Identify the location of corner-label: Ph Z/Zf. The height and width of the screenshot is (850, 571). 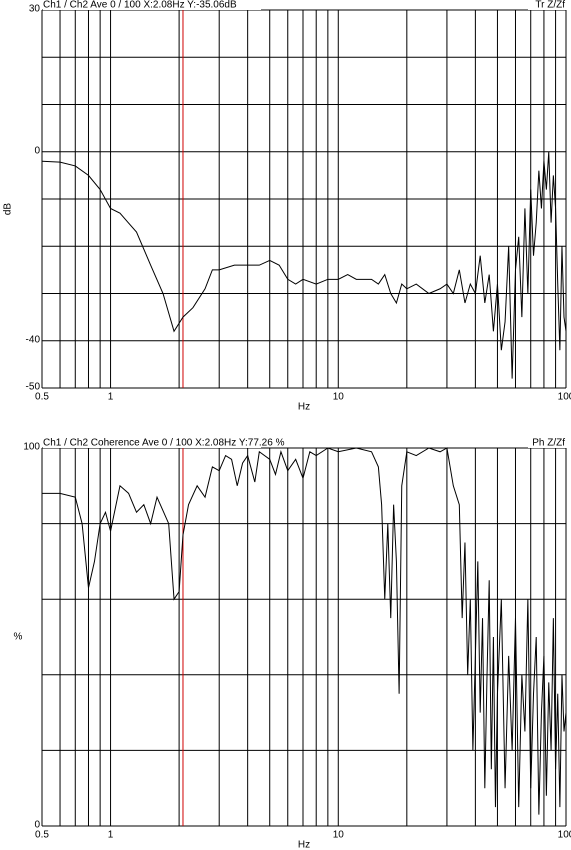
(548, 443).